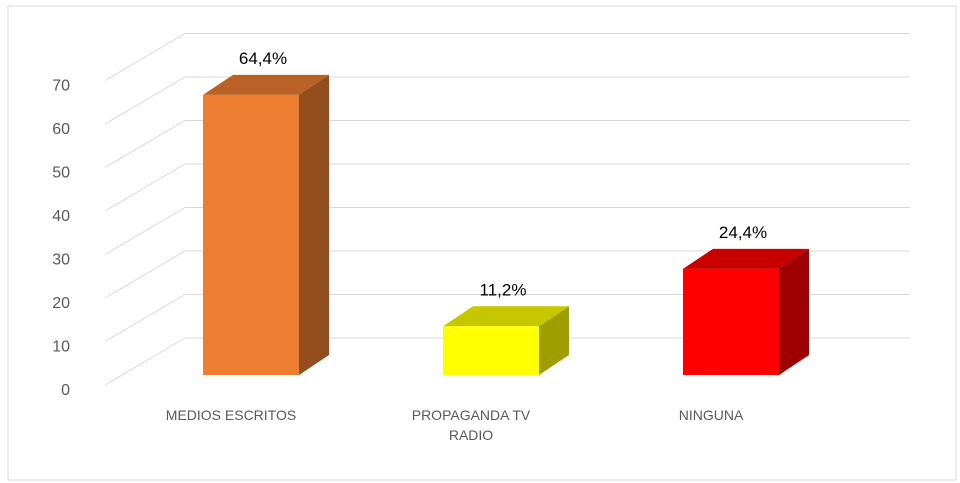 Image resolution: width=960 pixels, height=483 pixels. I want to click on y-tick-label: 40, so click(61, 216).